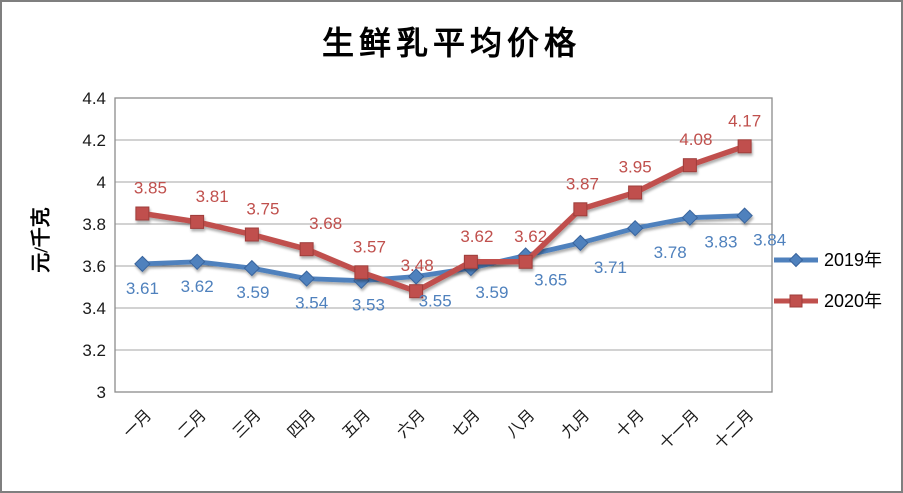 This screenshot has height=493, width=903. I want to click on legend: 2019年 2020年, so click(828, 280).